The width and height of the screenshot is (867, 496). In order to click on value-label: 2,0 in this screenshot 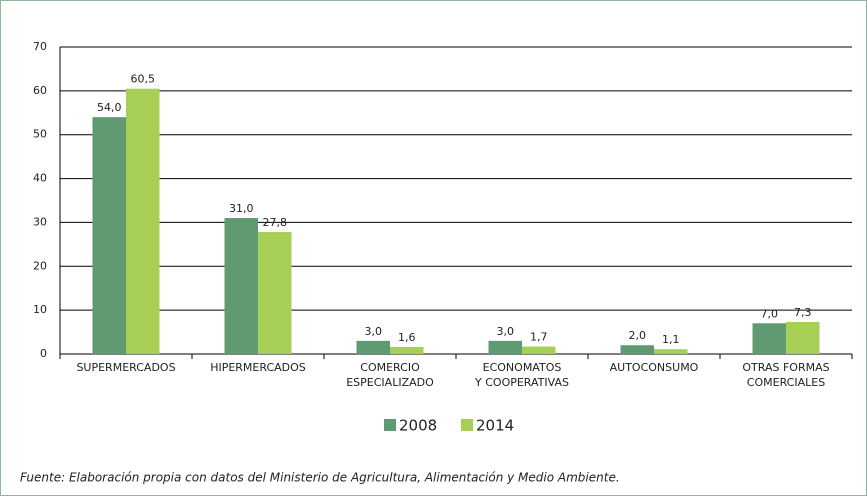, I will do `click(638, 335)`.